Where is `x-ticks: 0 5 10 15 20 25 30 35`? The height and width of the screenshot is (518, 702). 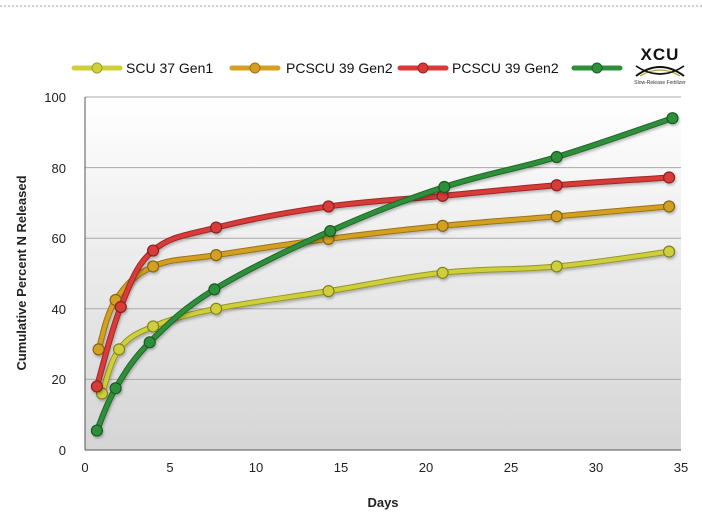 x-ticks: 0 5 10 15 20 25 30 35 is located at coordinates (384, 467).